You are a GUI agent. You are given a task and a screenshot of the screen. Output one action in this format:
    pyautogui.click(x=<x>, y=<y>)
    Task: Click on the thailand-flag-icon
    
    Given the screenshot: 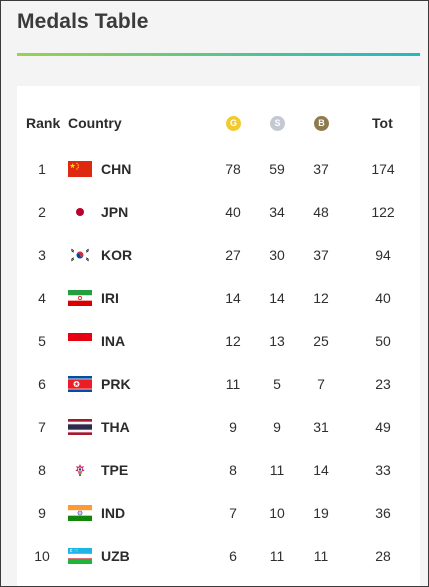 What is the action you would take?
    pyautogui.click(x=80, y=427)
    